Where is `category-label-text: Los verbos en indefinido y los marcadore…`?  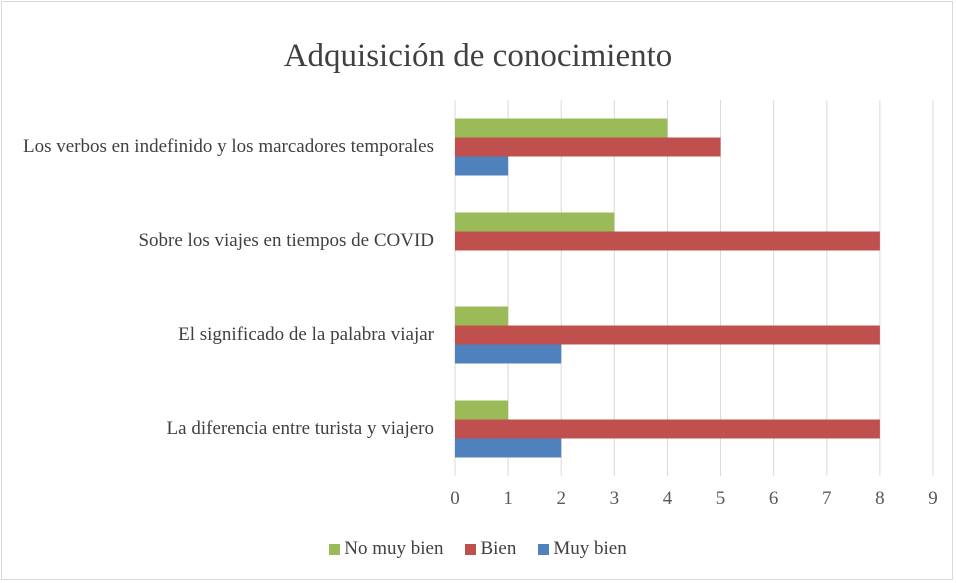 category-label-text: Los verbos en indefinido y los marcadore… is located at coordinates (228, 146).